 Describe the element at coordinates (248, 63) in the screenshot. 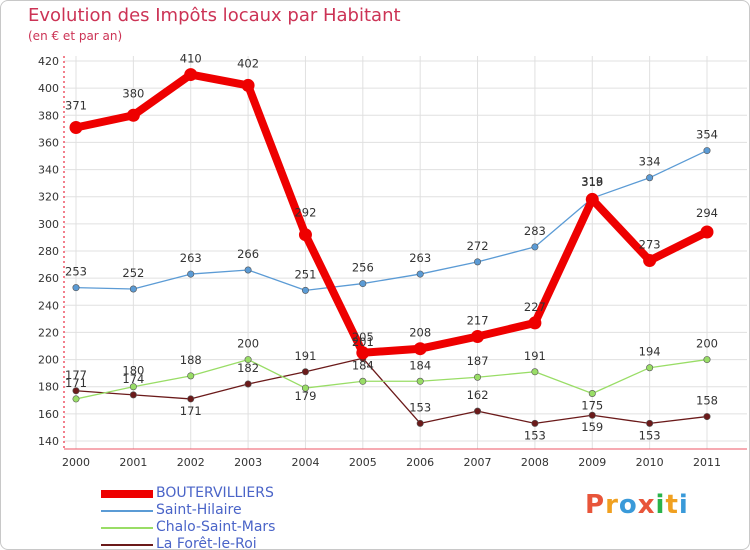

I see `data-label: 402` at that location.